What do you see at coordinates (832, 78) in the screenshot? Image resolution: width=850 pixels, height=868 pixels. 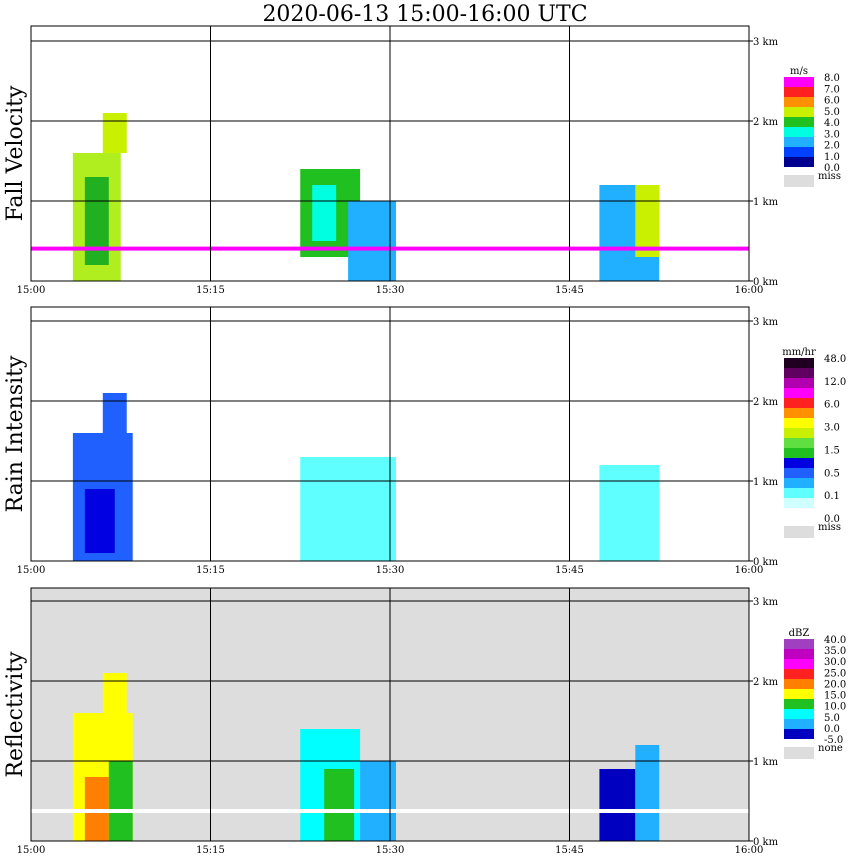 I see `colorbar-label: 8.0` at bounding box center [832, 78].